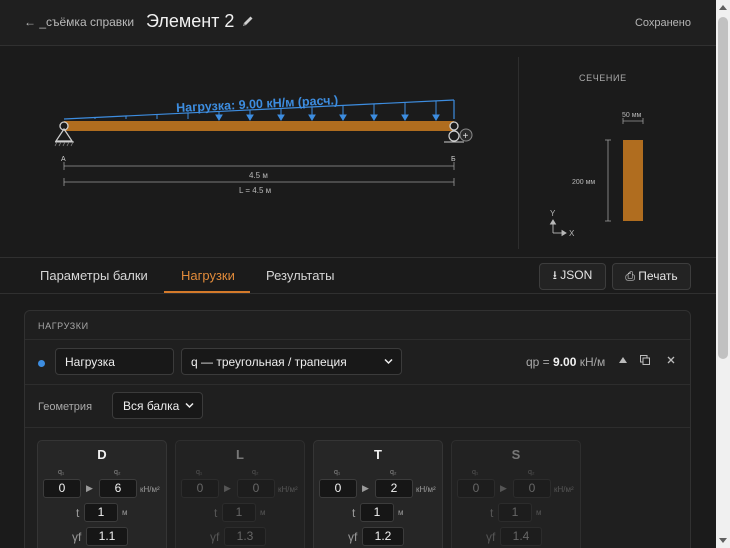 Image resolution: width=730 pixels, height=548 pixels. I want to click on qp-unit: кН/м, so click(592, 362).